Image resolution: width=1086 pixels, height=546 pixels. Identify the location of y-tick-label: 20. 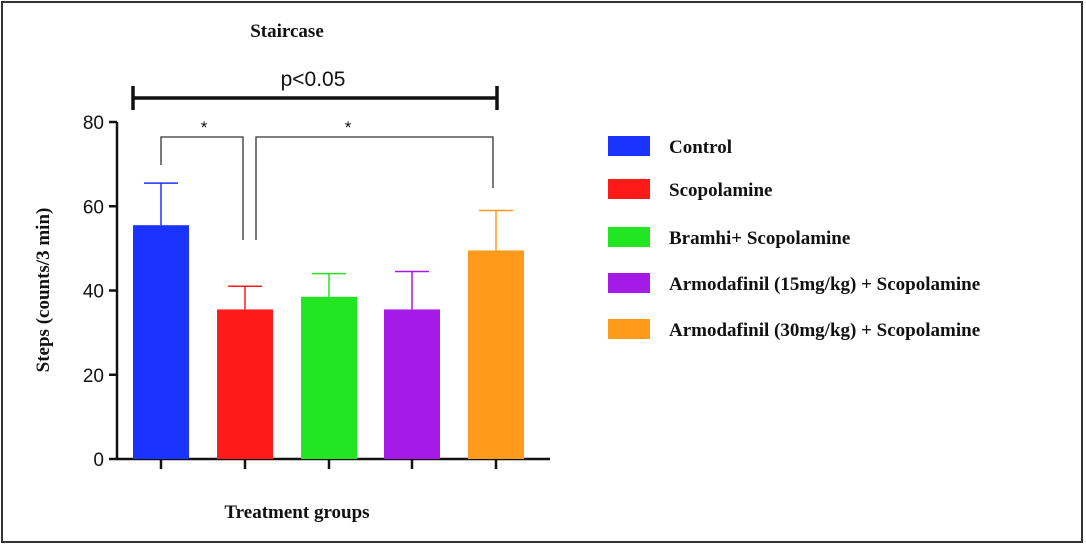
(93, 376).